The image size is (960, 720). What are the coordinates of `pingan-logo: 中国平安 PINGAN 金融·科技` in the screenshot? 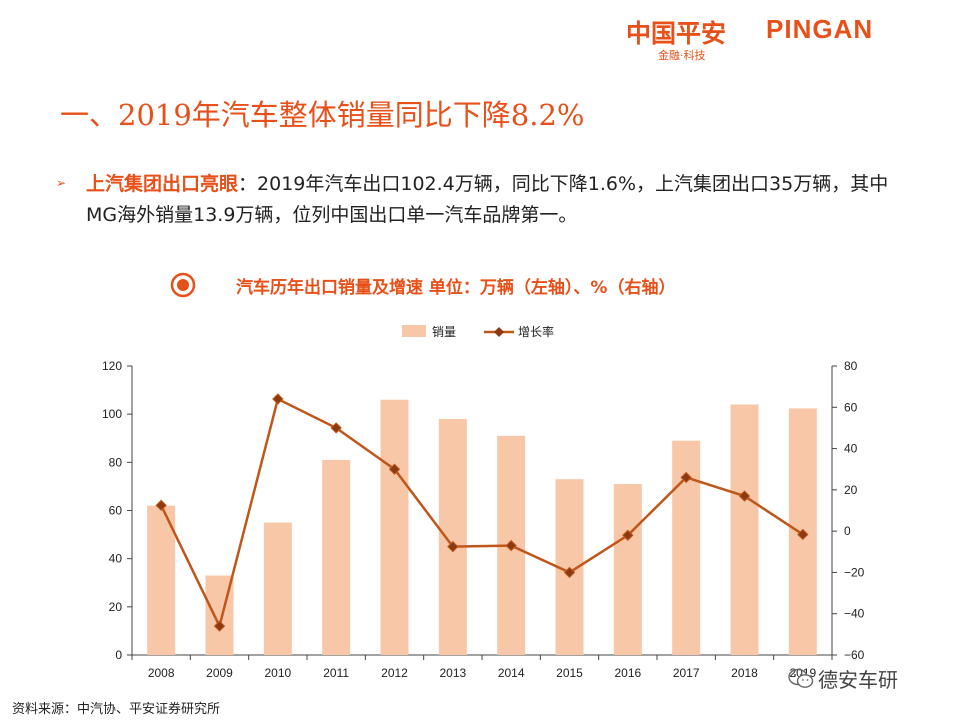 It's located at (766, 39).